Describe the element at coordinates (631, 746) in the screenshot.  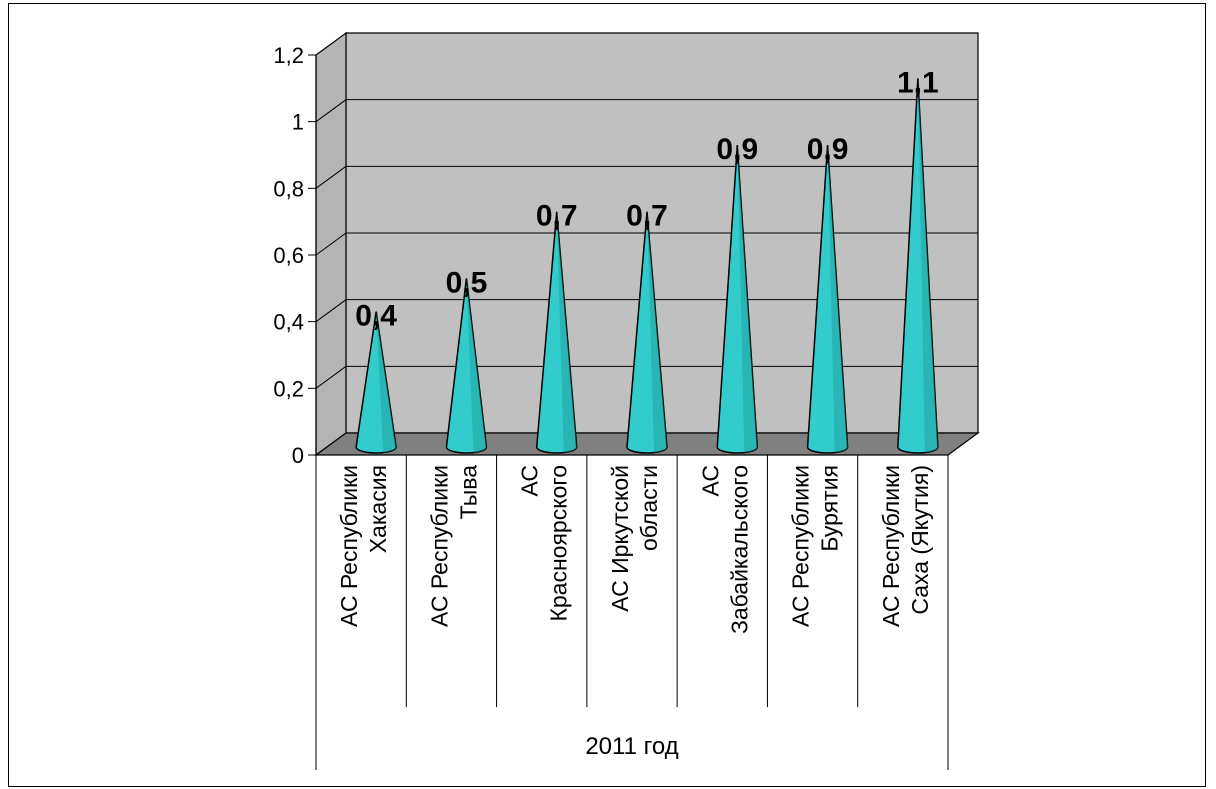
I see `group-label: 2011 год` at that location.